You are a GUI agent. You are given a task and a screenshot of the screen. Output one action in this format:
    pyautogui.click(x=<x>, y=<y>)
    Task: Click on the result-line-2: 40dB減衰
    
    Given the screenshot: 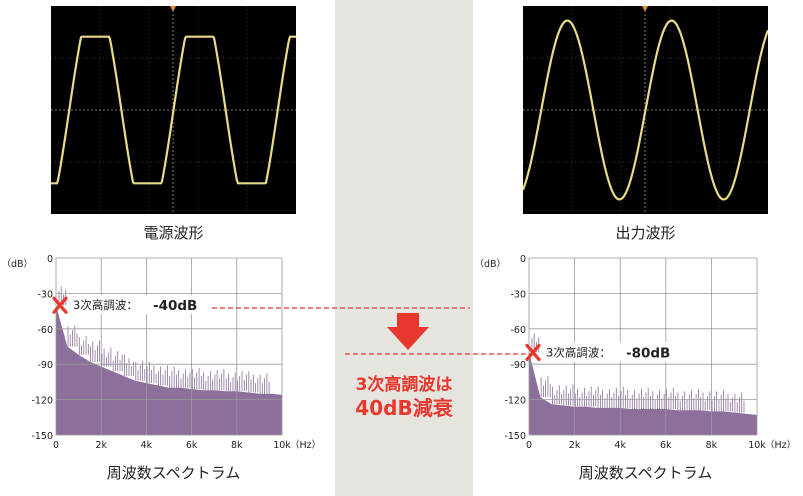 What is the action you would take?
    pyautogui.click(x=404, y=406)
    